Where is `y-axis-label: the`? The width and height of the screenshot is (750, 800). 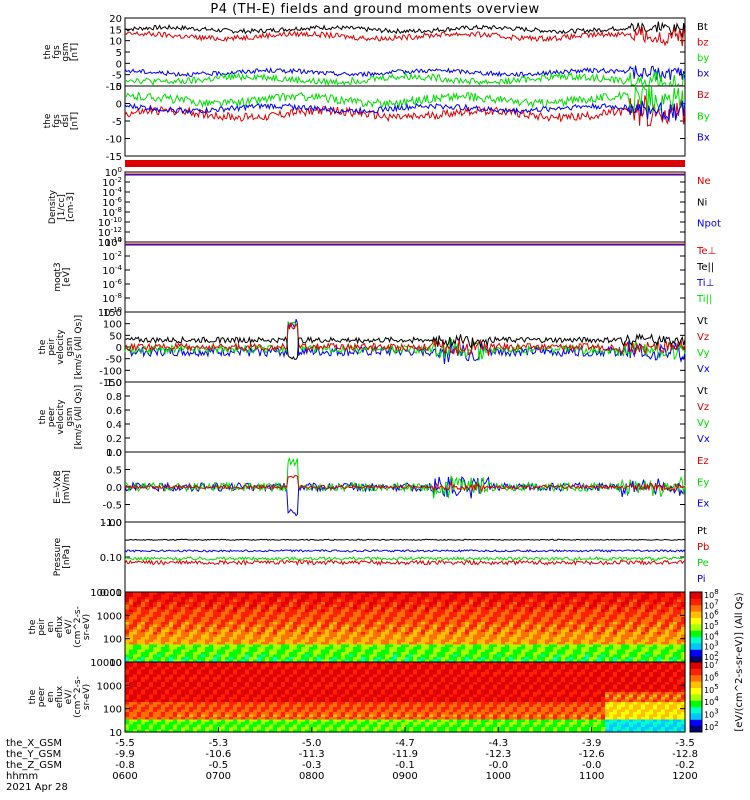
y-axis-label: the is located at coordinates (43, 346).